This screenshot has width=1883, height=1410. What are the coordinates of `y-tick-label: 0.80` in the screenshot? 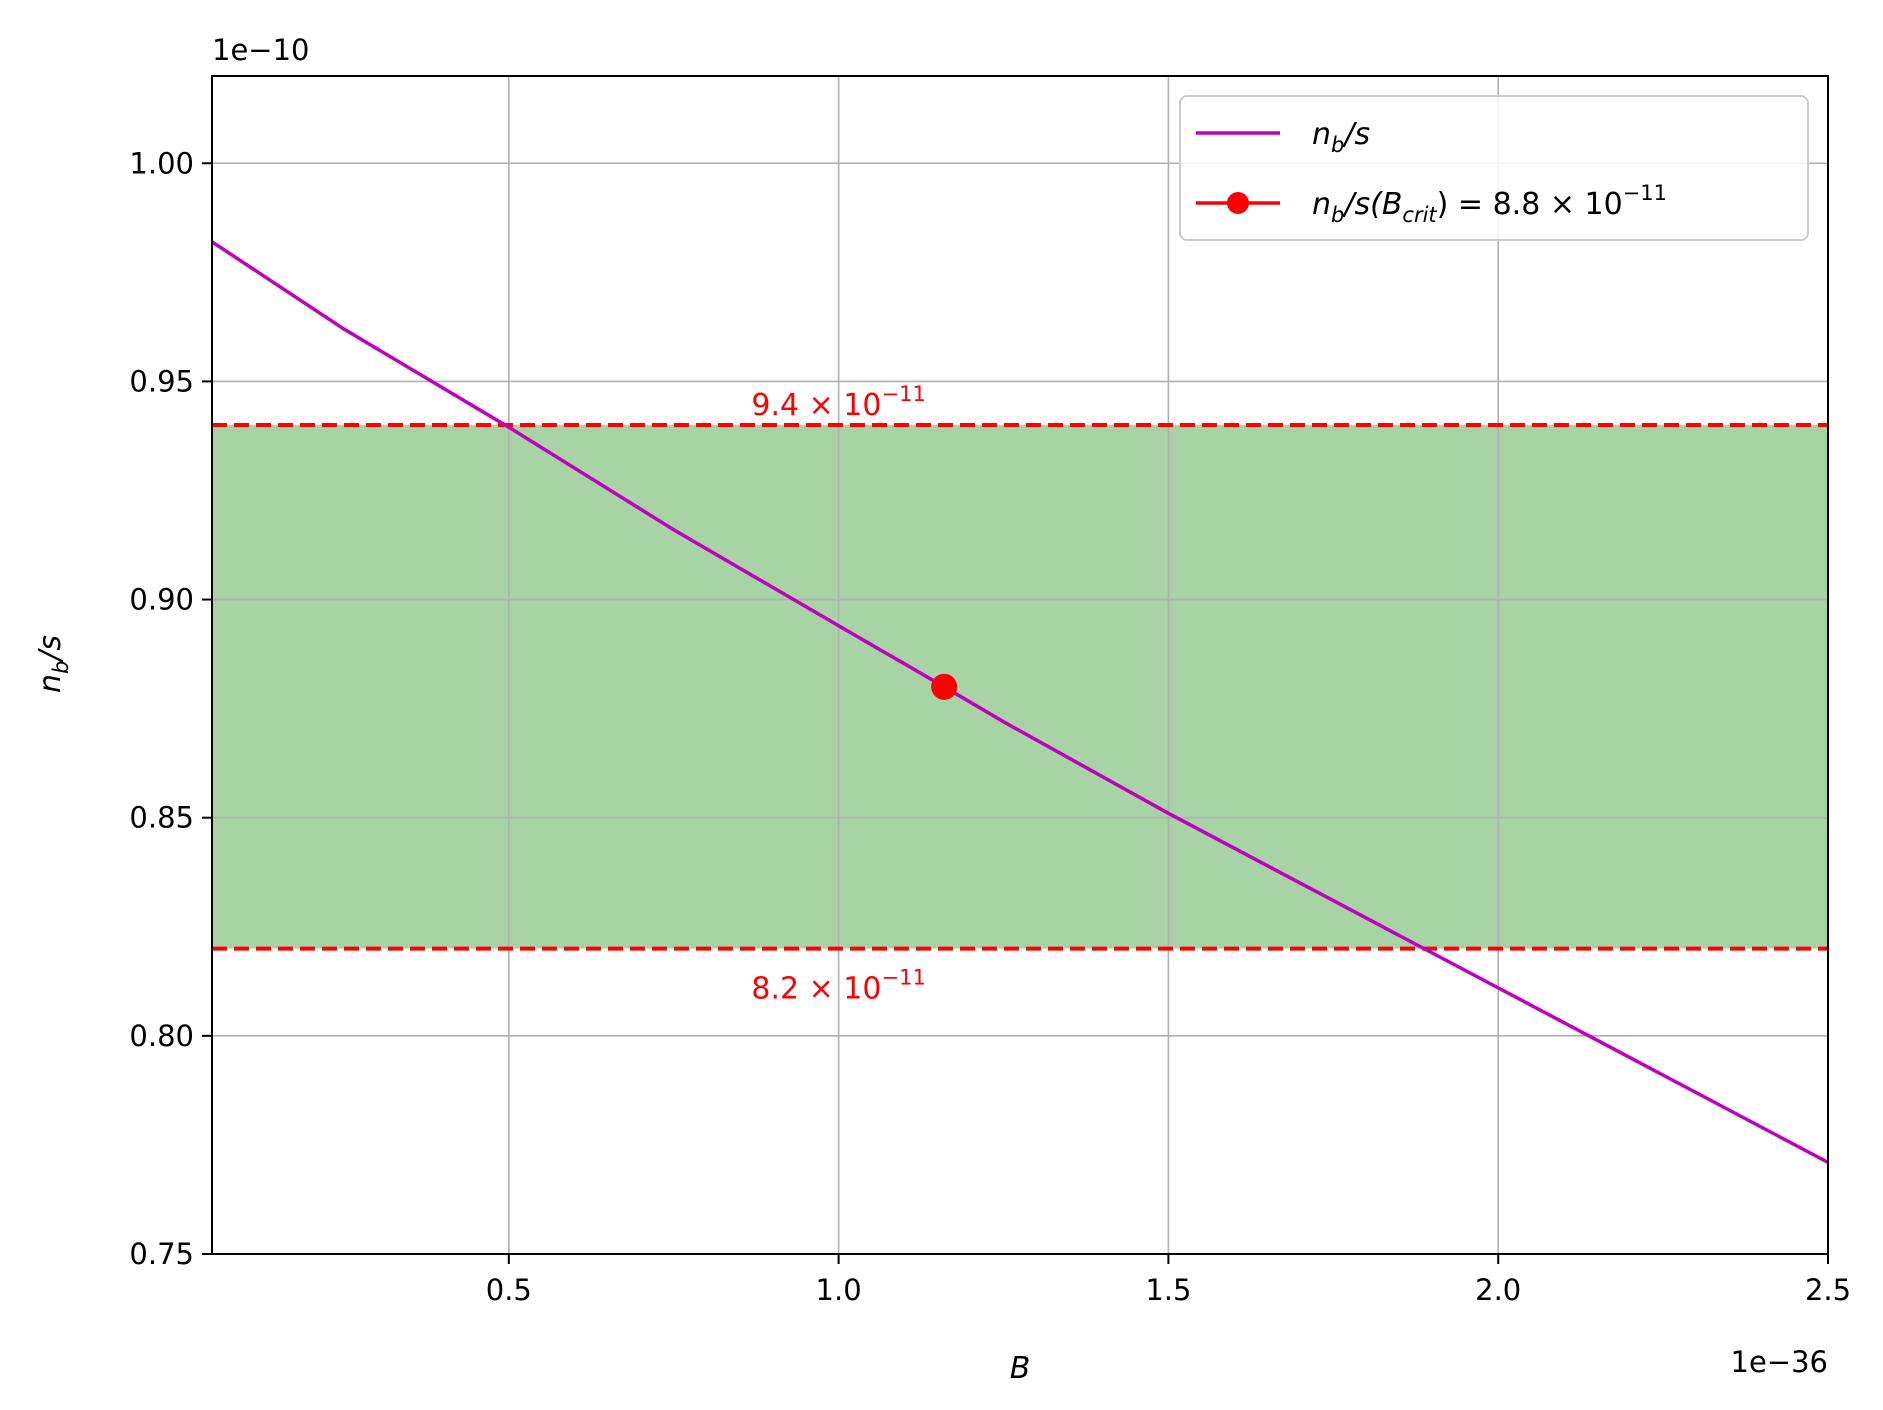 It's located at (161, 1036).